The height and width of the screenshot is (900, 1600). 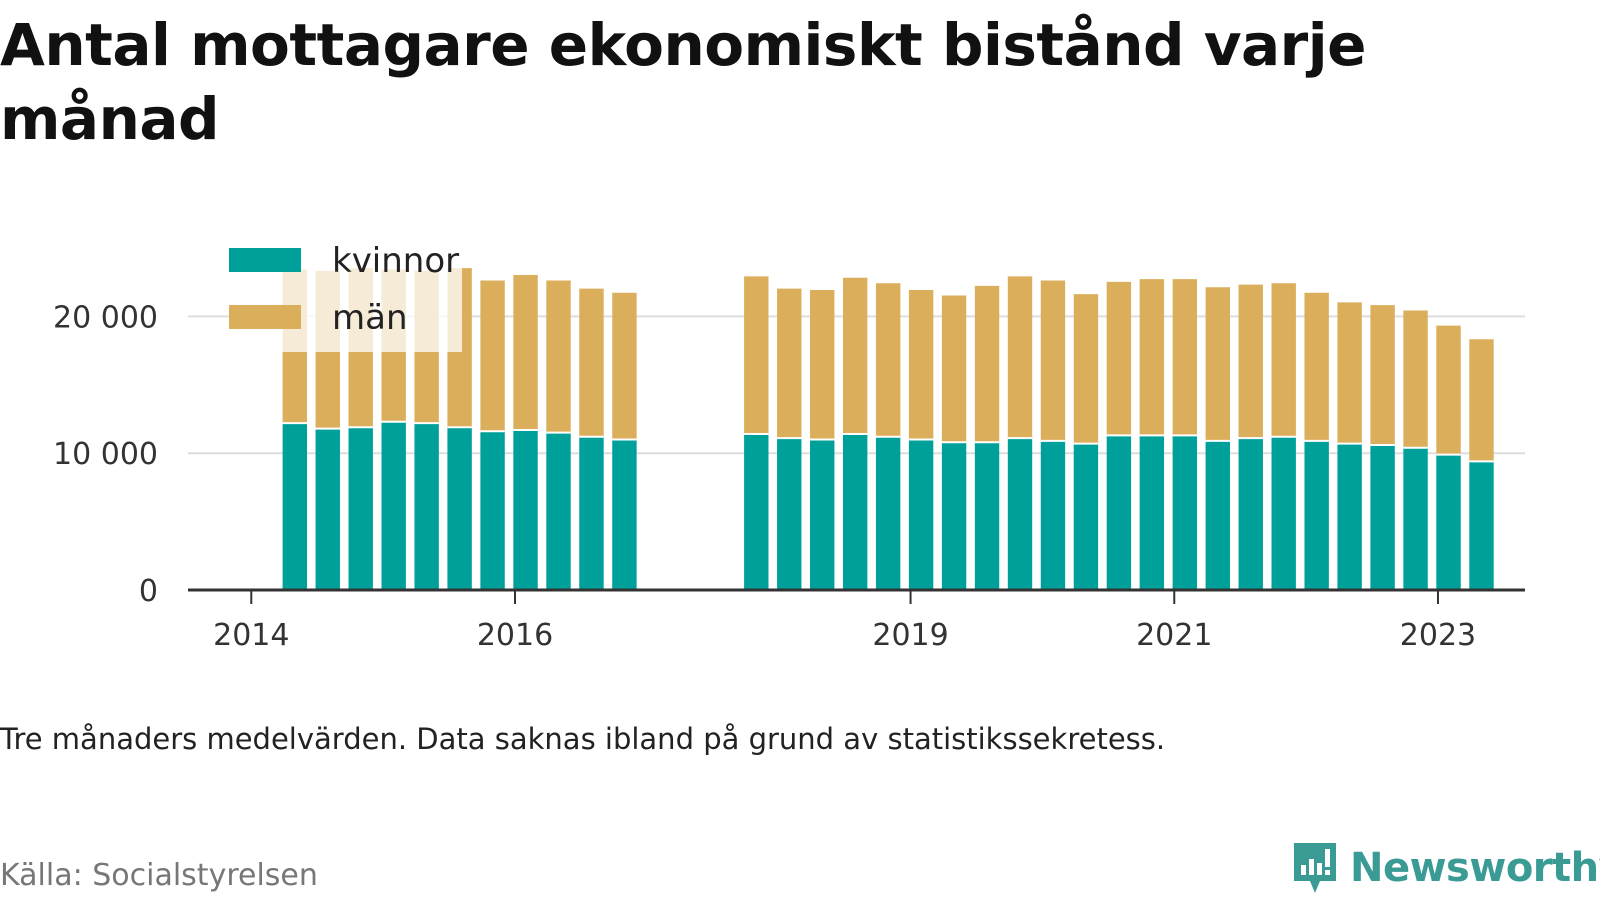 What do you see at coordinates (148, 591) in the screenshot?
I see `y-tick-label: 0` at bounding box center [148, 591].